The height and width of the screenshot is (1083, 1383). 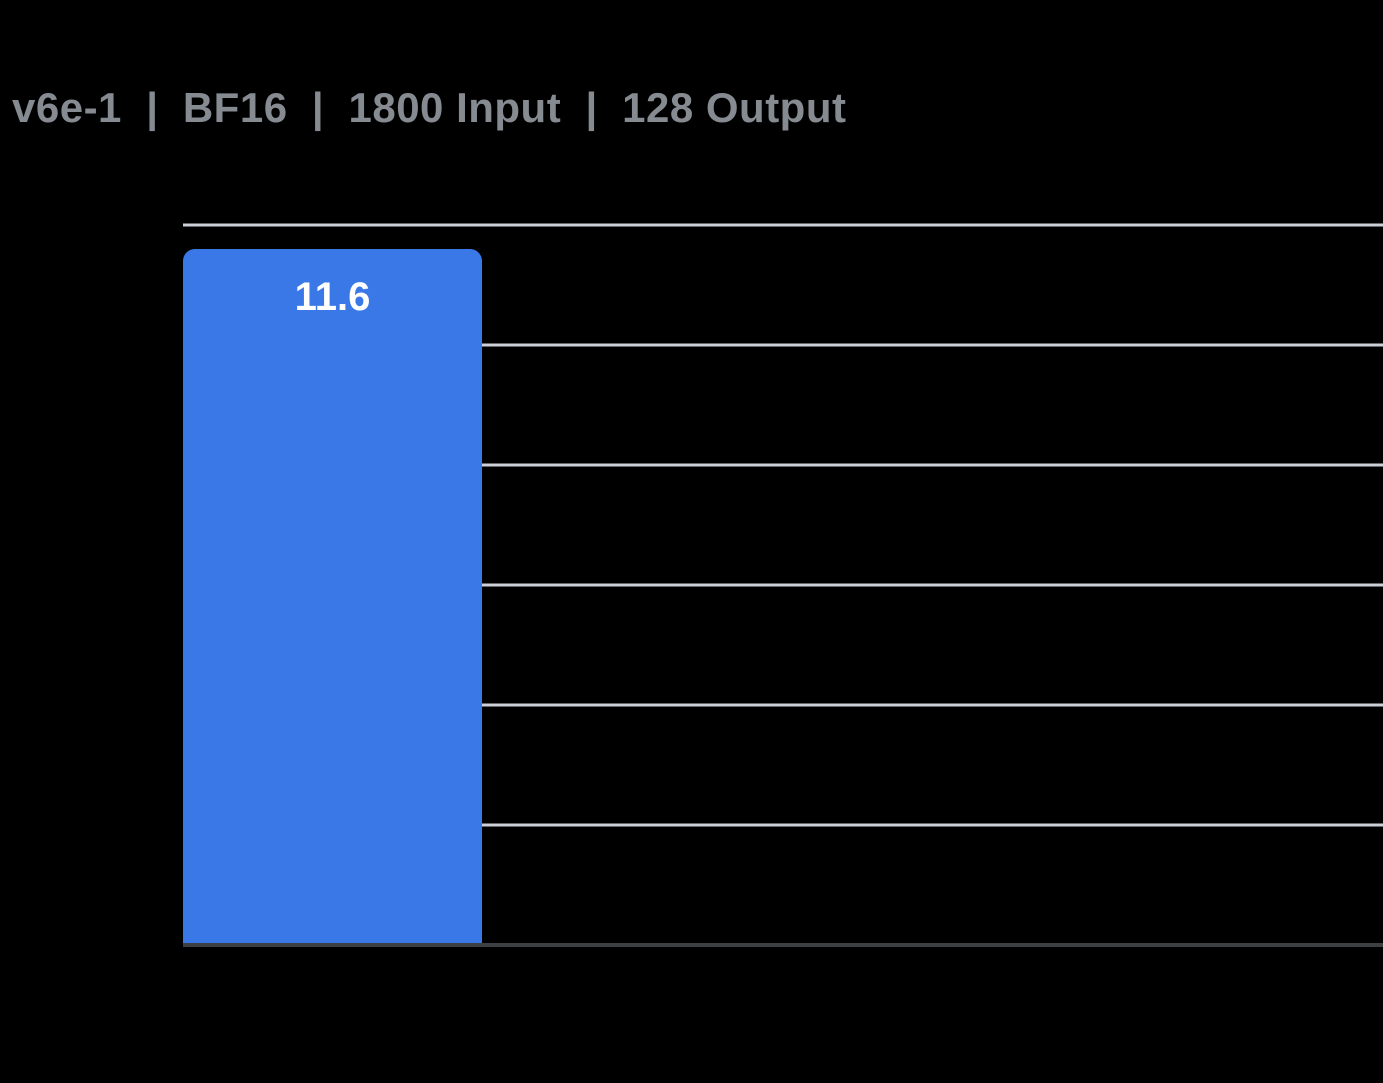 I want to click on x-axis-line, so click(x=783, y=945).